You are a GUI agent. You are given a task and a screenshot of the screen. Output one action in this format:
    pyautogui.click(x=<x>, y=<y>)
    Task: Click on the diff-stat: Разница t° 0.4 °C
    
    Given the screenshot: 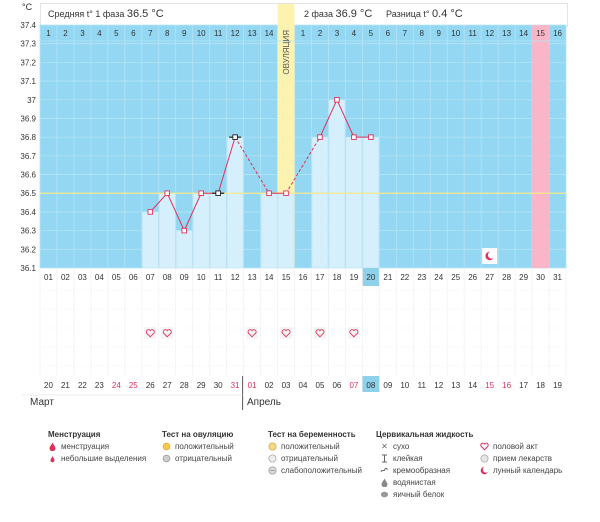 What is the action you would take?
    pyautogui.click(x=424, y=14)
    